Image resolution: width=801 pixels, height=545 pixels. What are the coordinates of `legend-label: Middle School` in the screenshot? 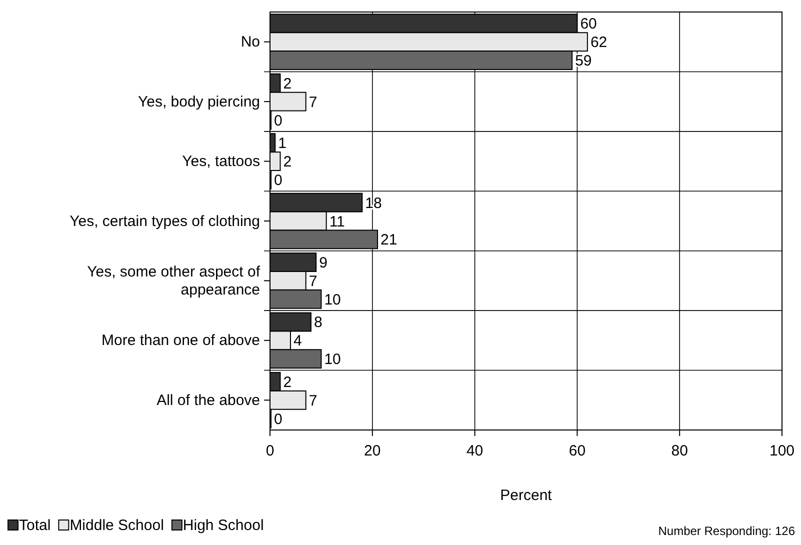 It's located at (117, 525).